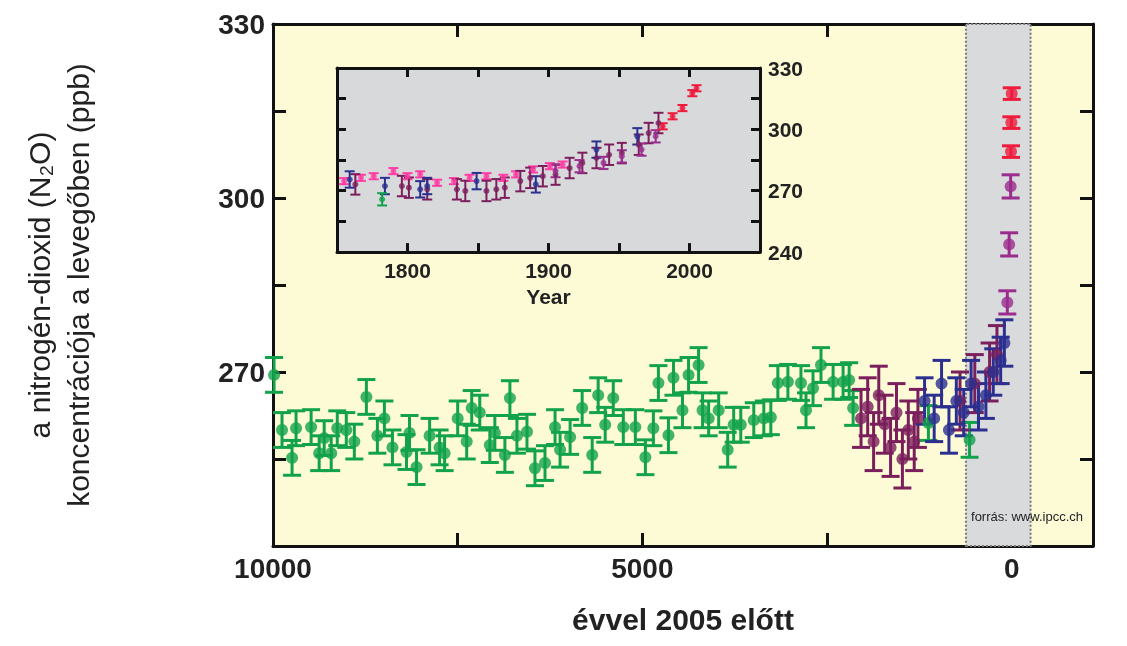 The height and width of the screenshot is (646, 1127). What do you see at coordinates (548, 296) in the screenshot?
I see `x-axis-title: Year` at bounding box center [548, 296].